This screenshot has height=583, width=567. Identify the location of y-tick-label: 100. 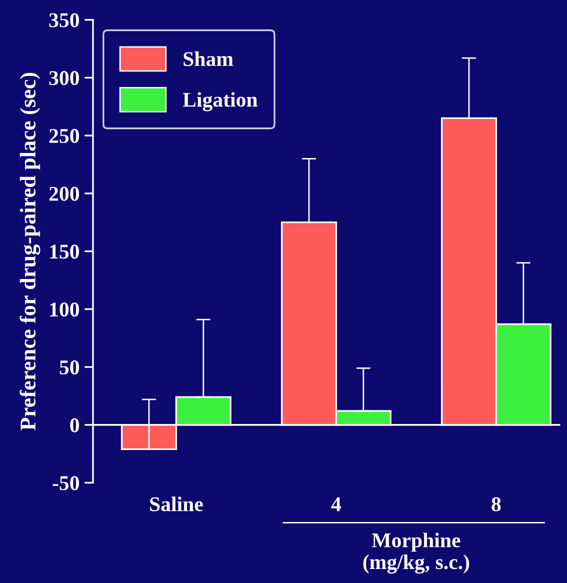
(64, 309).